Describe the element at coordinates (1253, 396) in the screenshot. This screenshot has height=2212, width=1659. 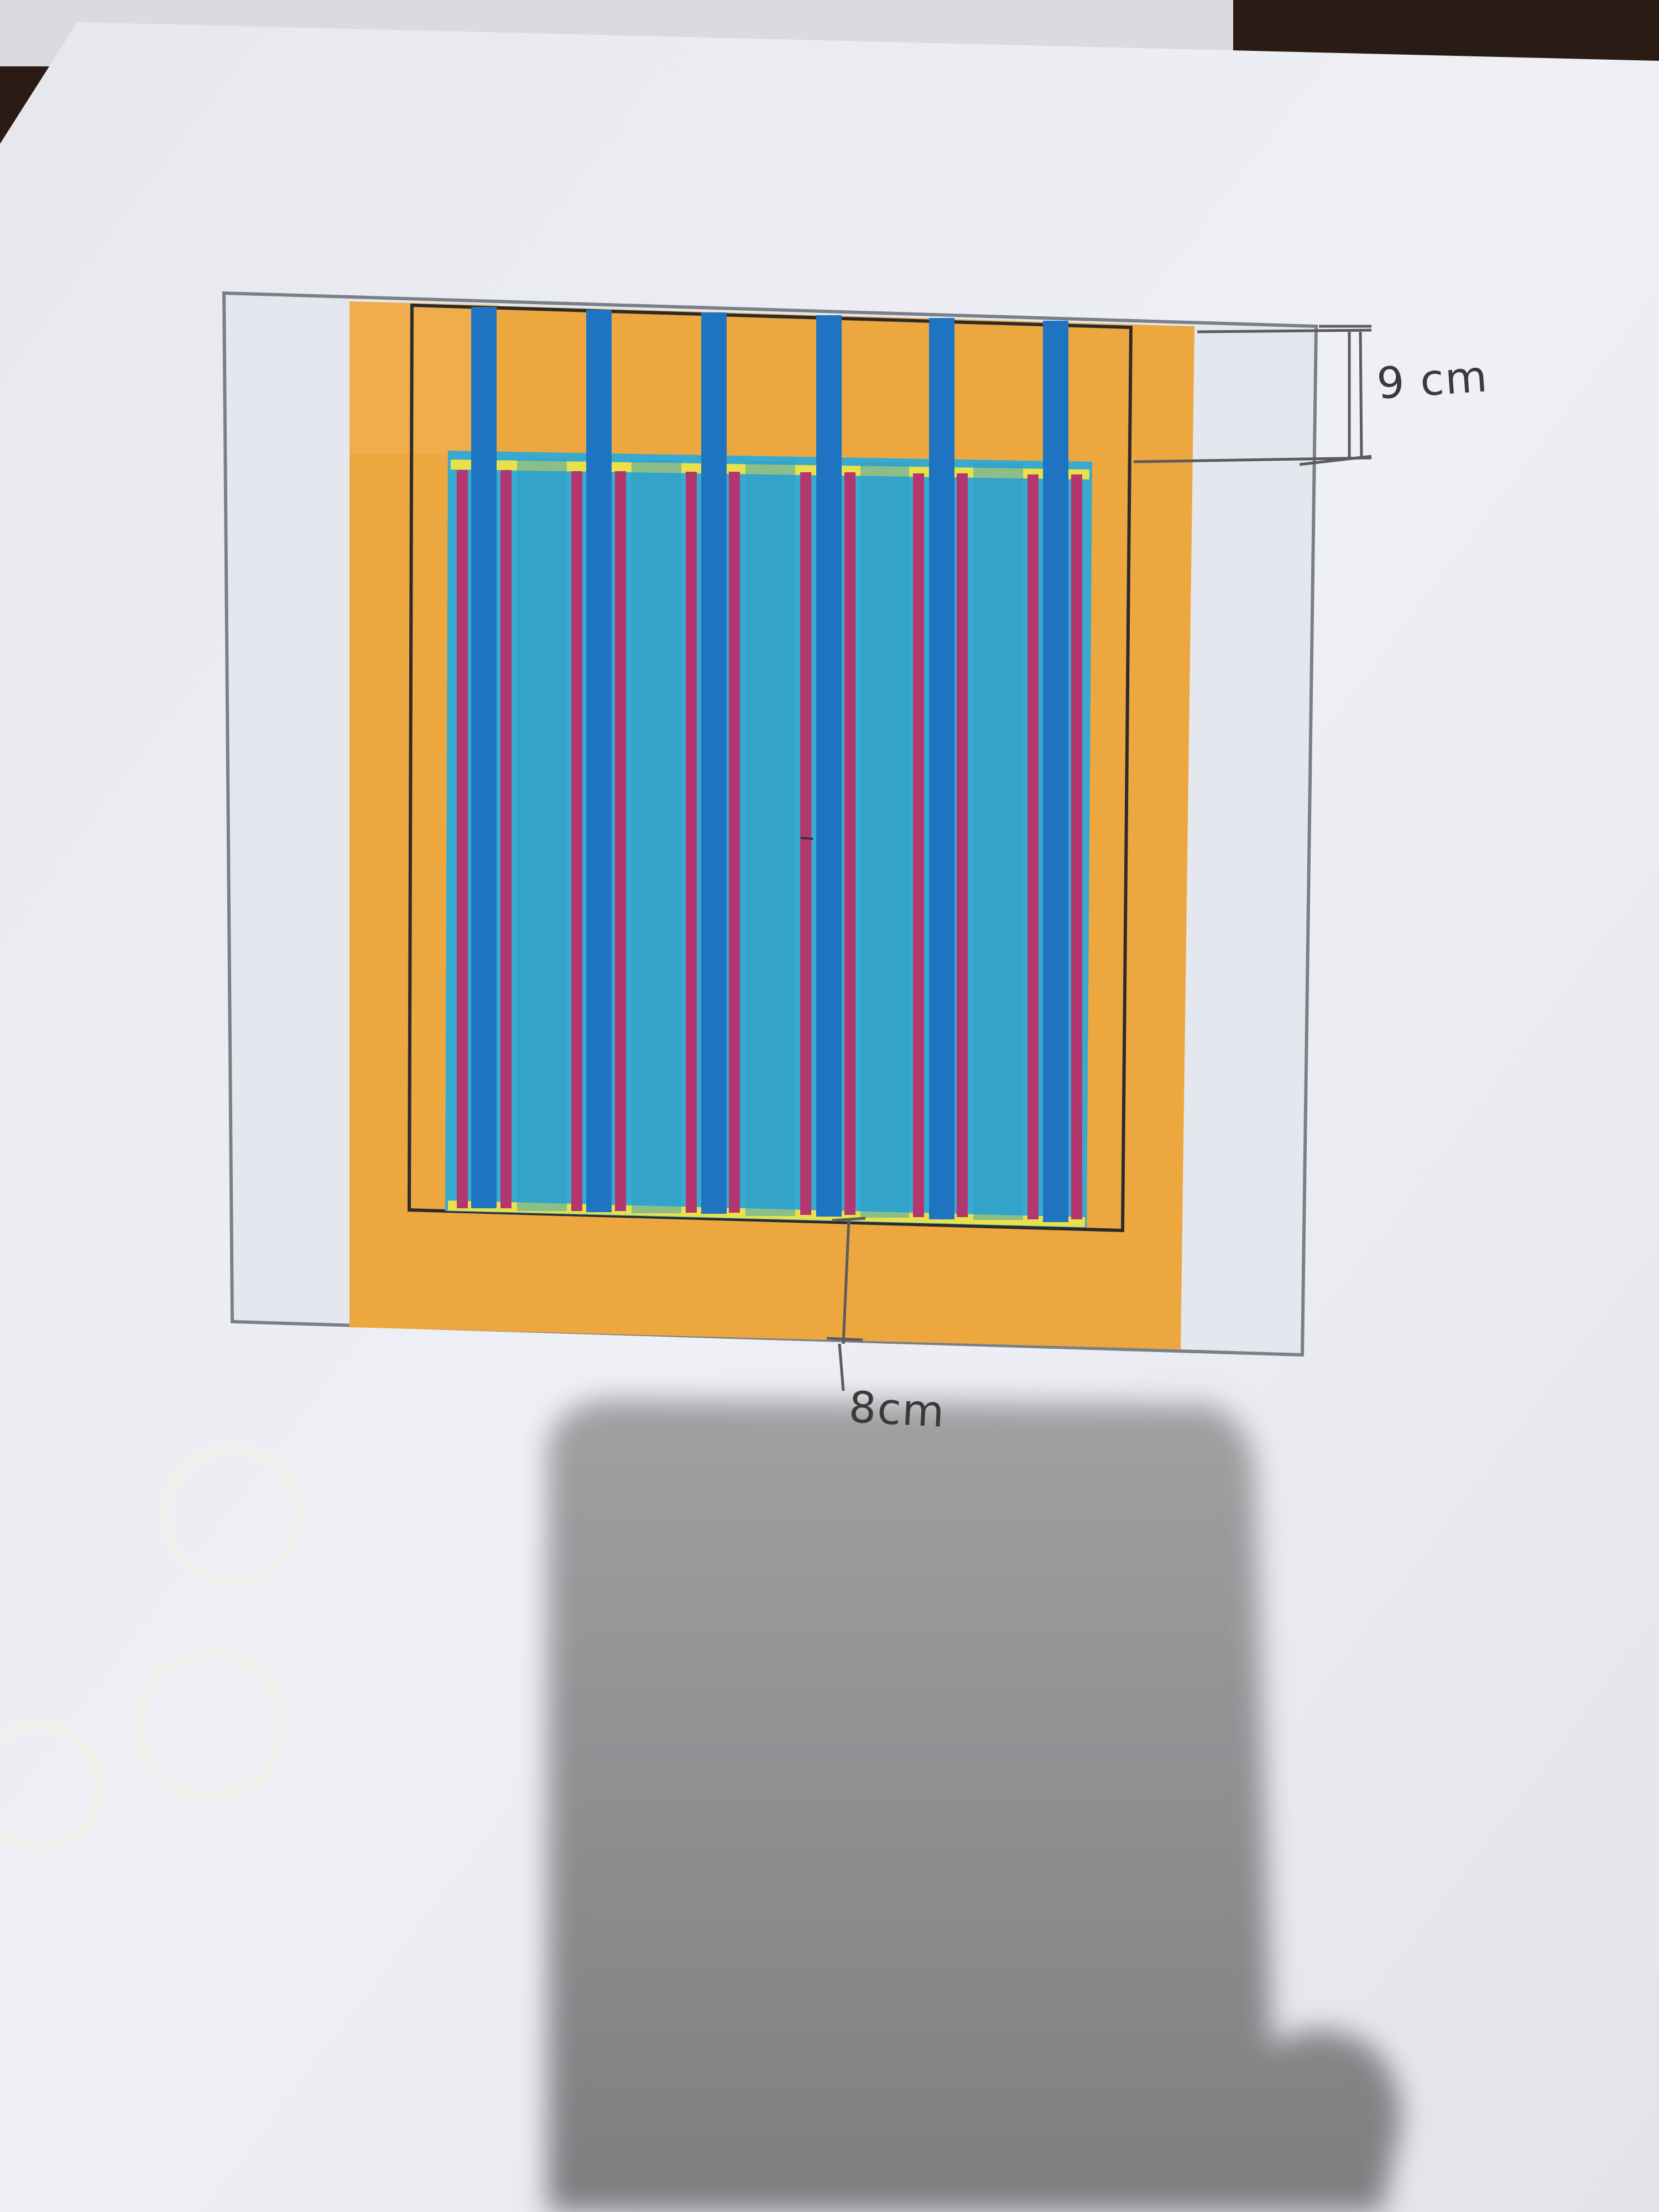
I see `top-dimension` at that location.